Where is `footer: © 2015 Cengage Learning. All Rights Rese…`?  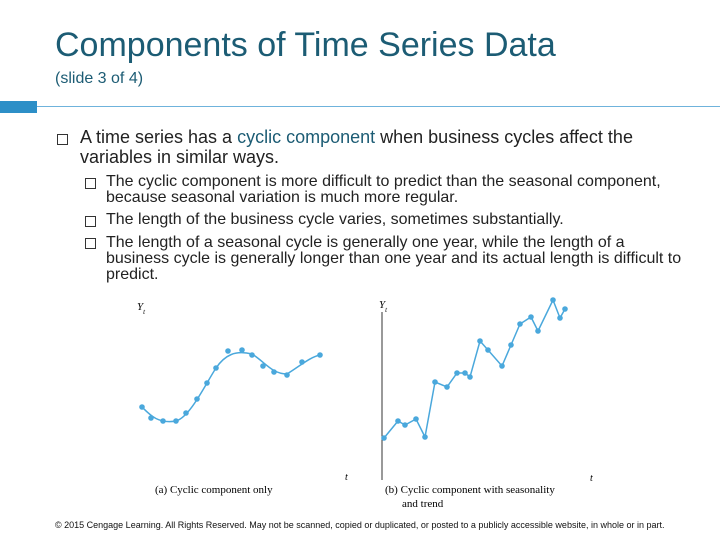
footer: © 2015 Cengage Learning. All Rights Rese… is located at coordinates (360, 525).